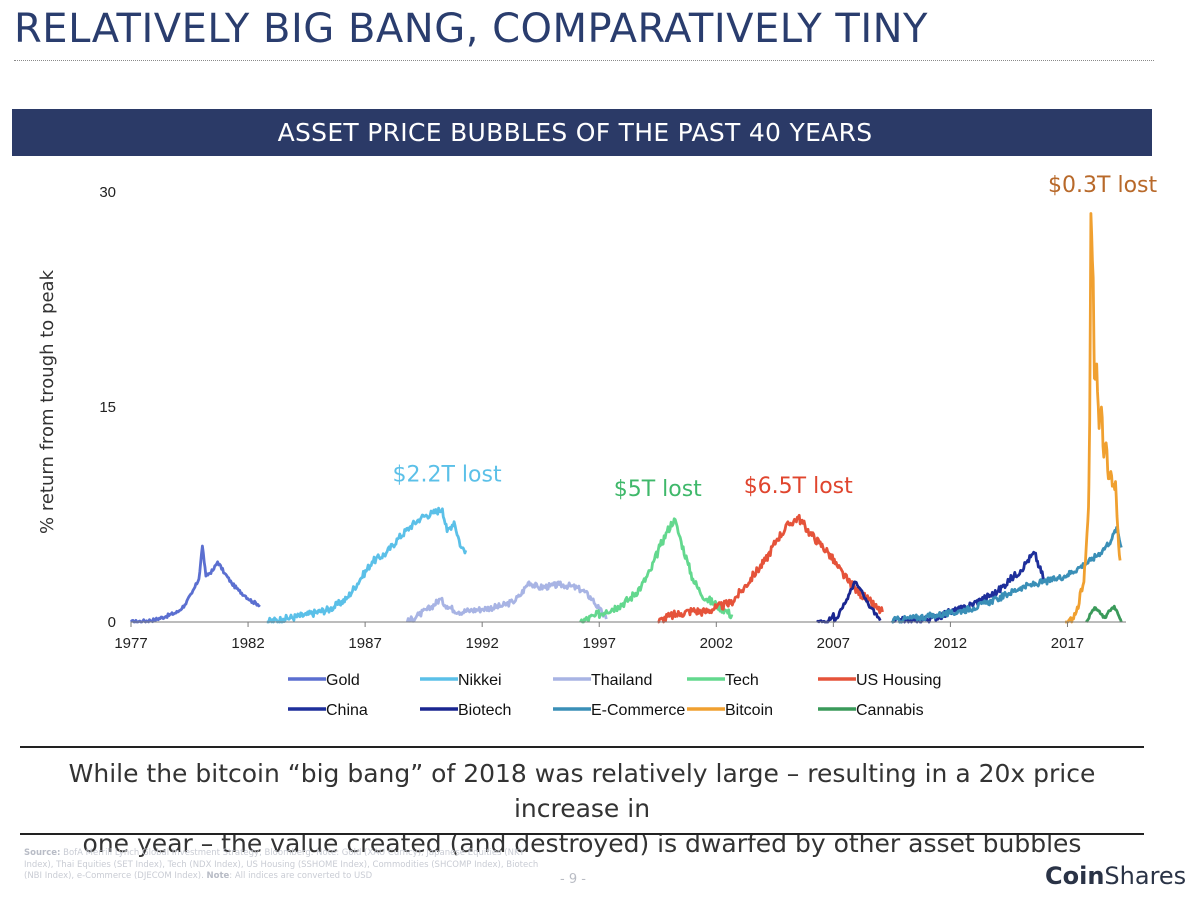 Image resolution: width=1200 pixels, height=900 pixels. What do you see at coordinates (343, 680) in the screenshot?
I see `legend-label: Gold` at bounding box center [343, 680].